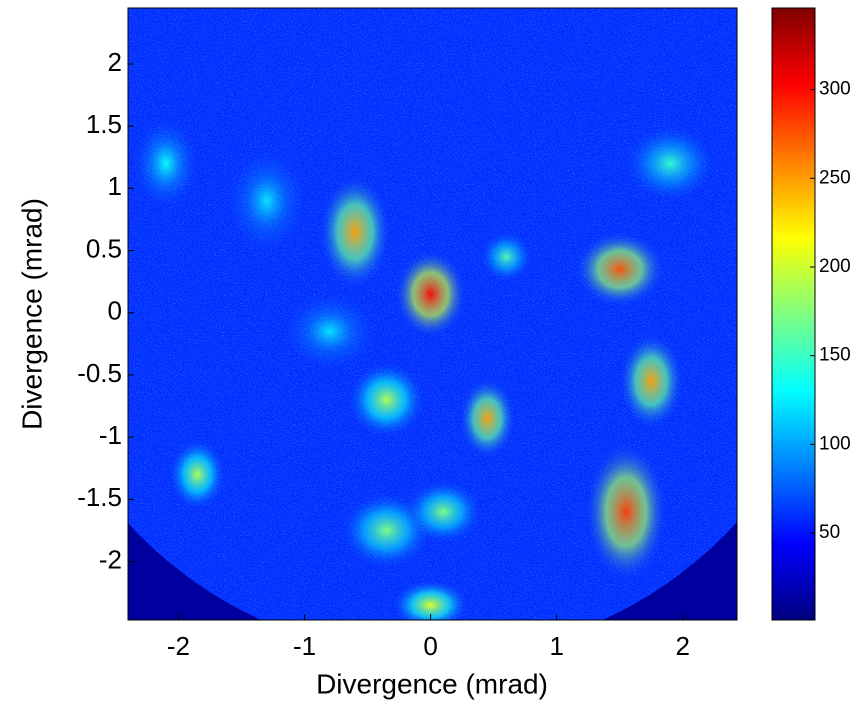  What do you see at coordinates (835, 177) in the screenshot?
I see `colorbar-tick-label: 250` at bounding box center [835, 177].